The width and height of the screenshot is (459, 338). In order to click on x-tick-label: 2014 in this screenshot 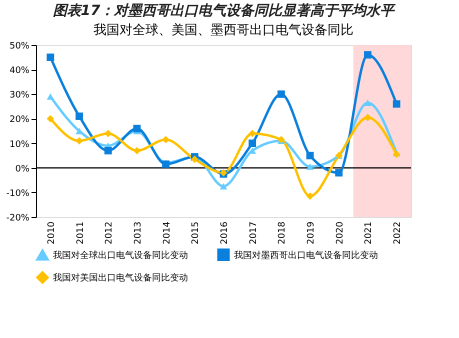, I will do `click(167, 232)`.